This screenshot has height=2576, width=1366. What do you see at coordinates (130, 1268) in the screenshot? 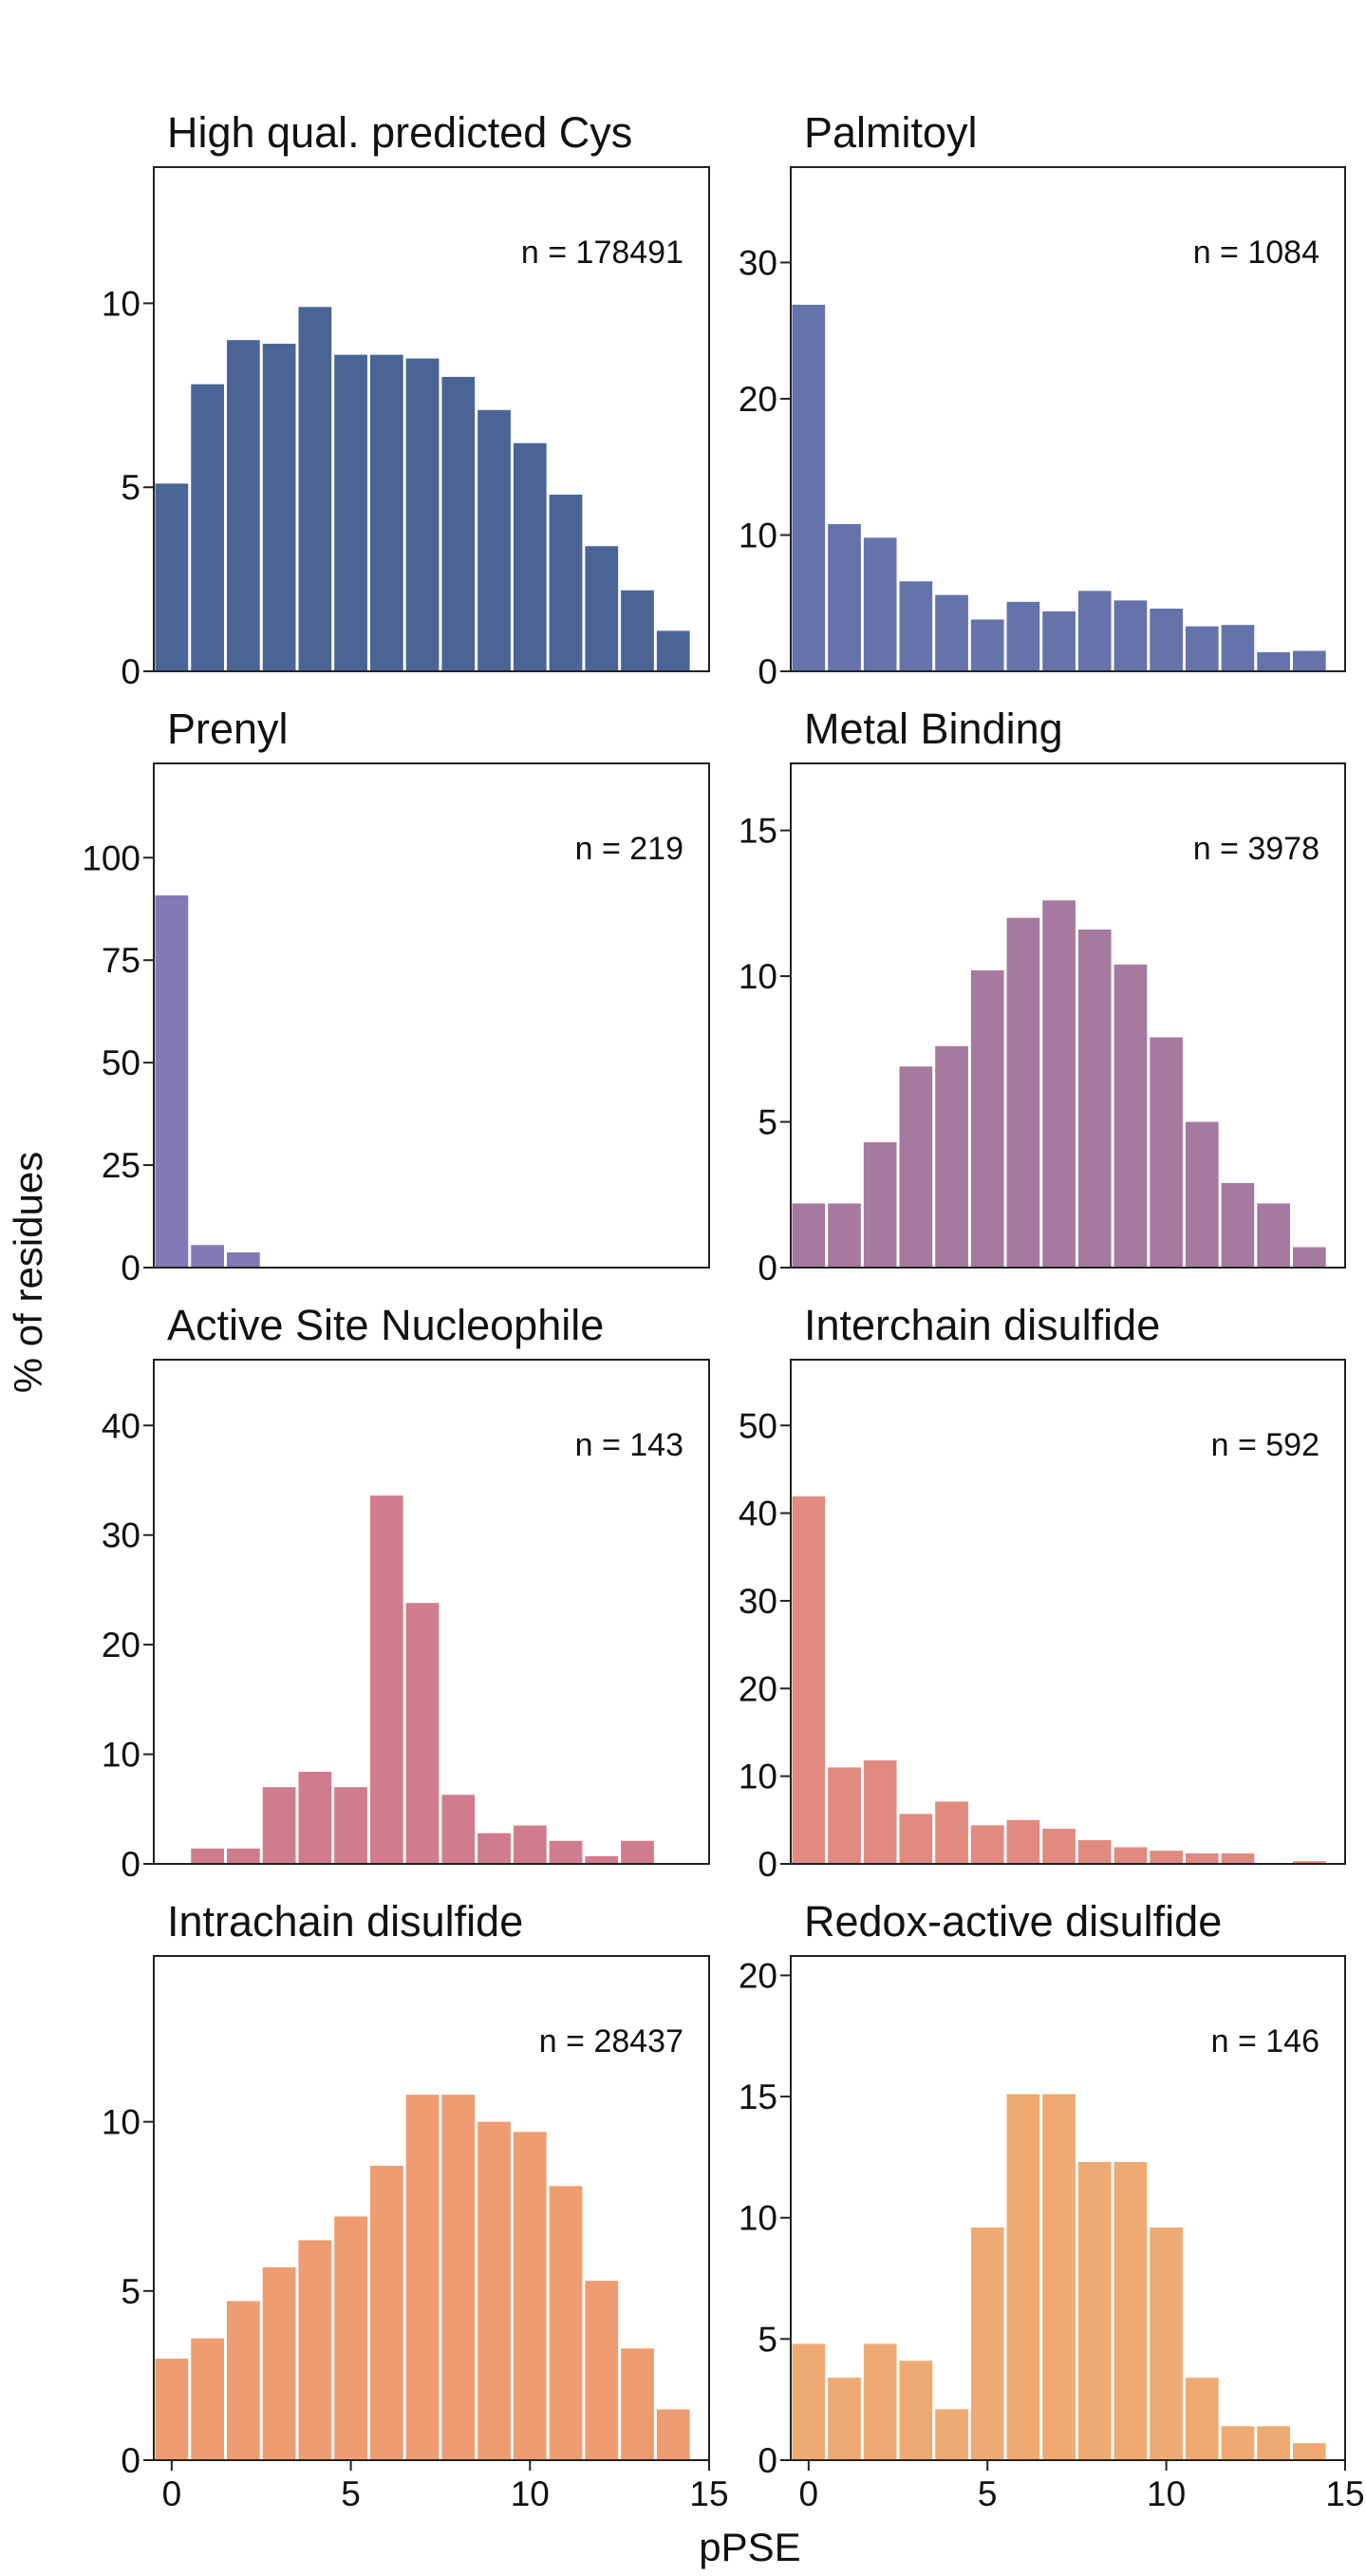
I see `panel-prenyl-ytick-0: 0` at bounding box center [130, 1268].